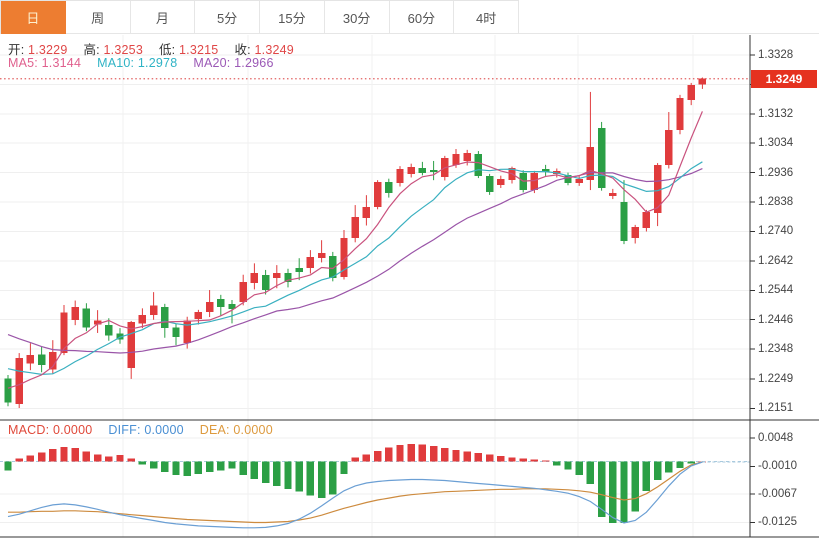  What do you see at coordinates (776, 55) in the screenshot?
I see `price-axis-label: 1.3328` at bounding box center [776, 55].